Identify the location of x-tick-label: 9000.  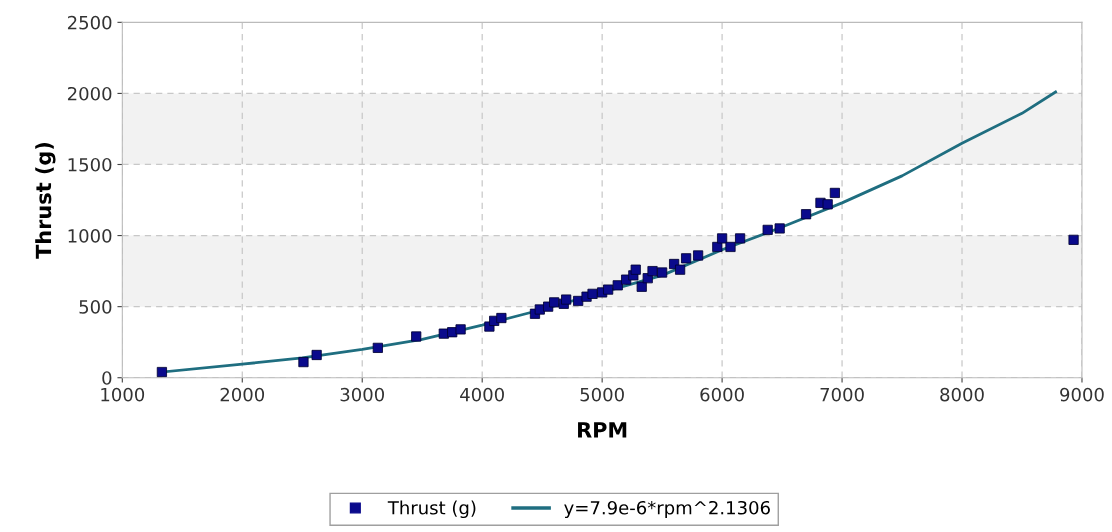
(1082, 394).